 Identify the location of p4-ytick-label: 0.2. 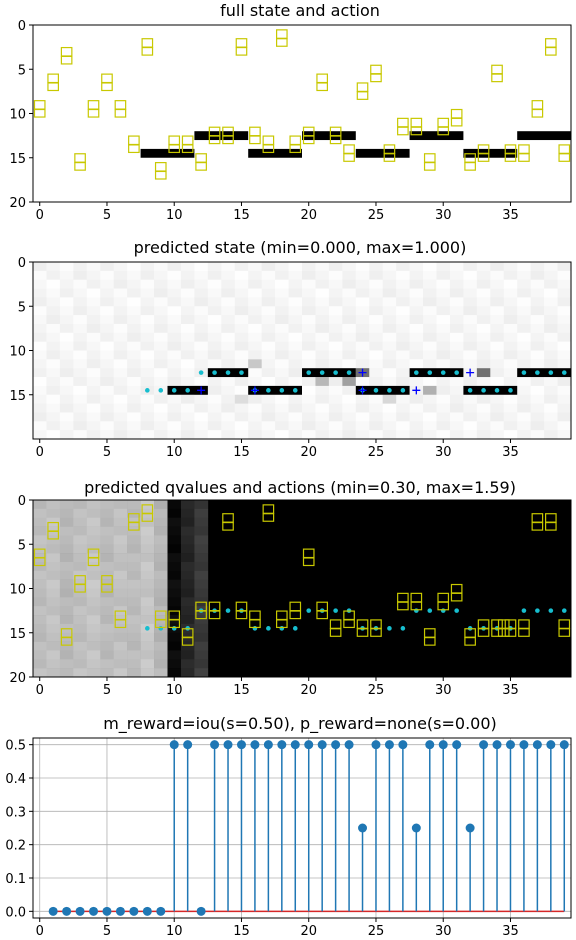
(15, 846).